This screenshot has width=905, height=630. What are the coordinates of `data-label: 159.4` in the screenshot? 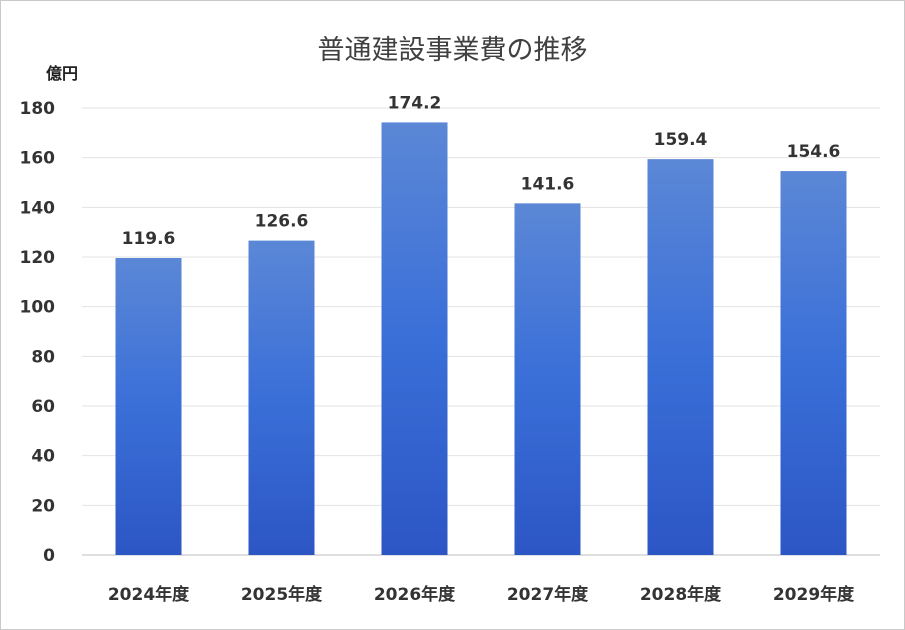 It's located at (681, 140).